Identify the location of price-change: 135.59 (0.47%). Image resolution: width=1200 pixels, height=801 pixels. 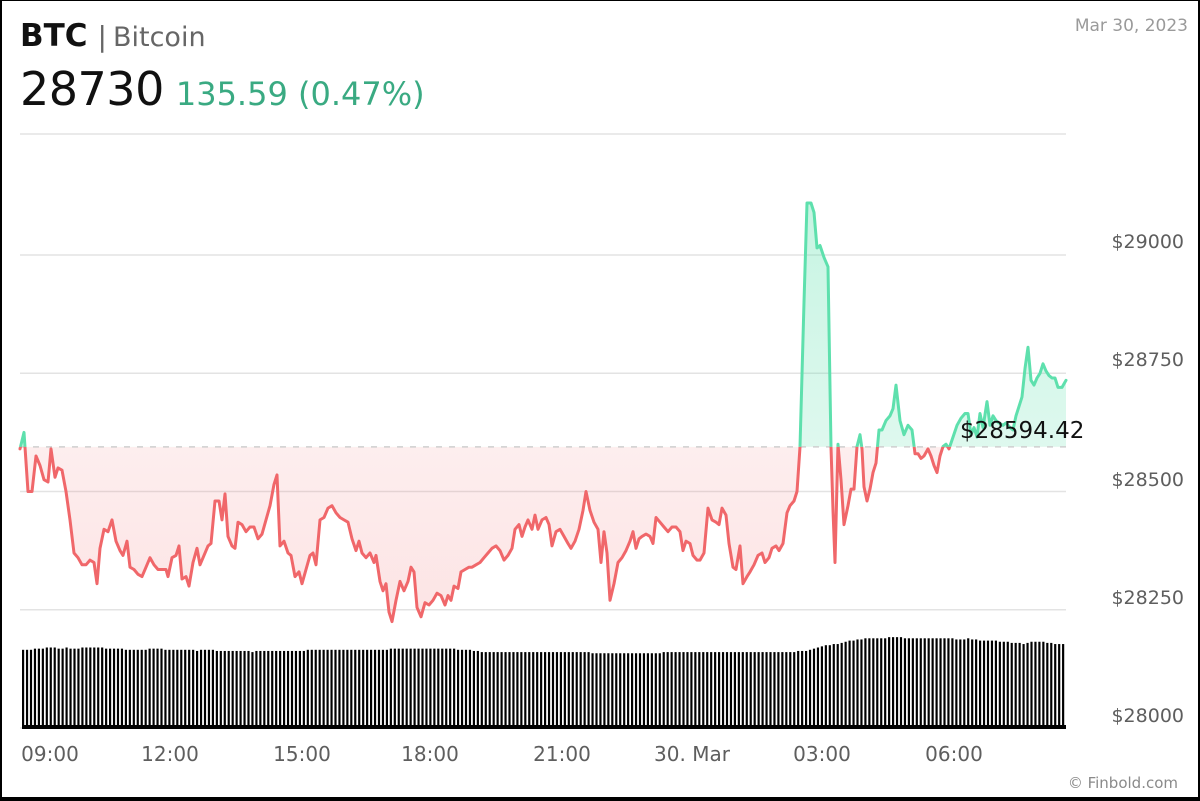
(300, 94).